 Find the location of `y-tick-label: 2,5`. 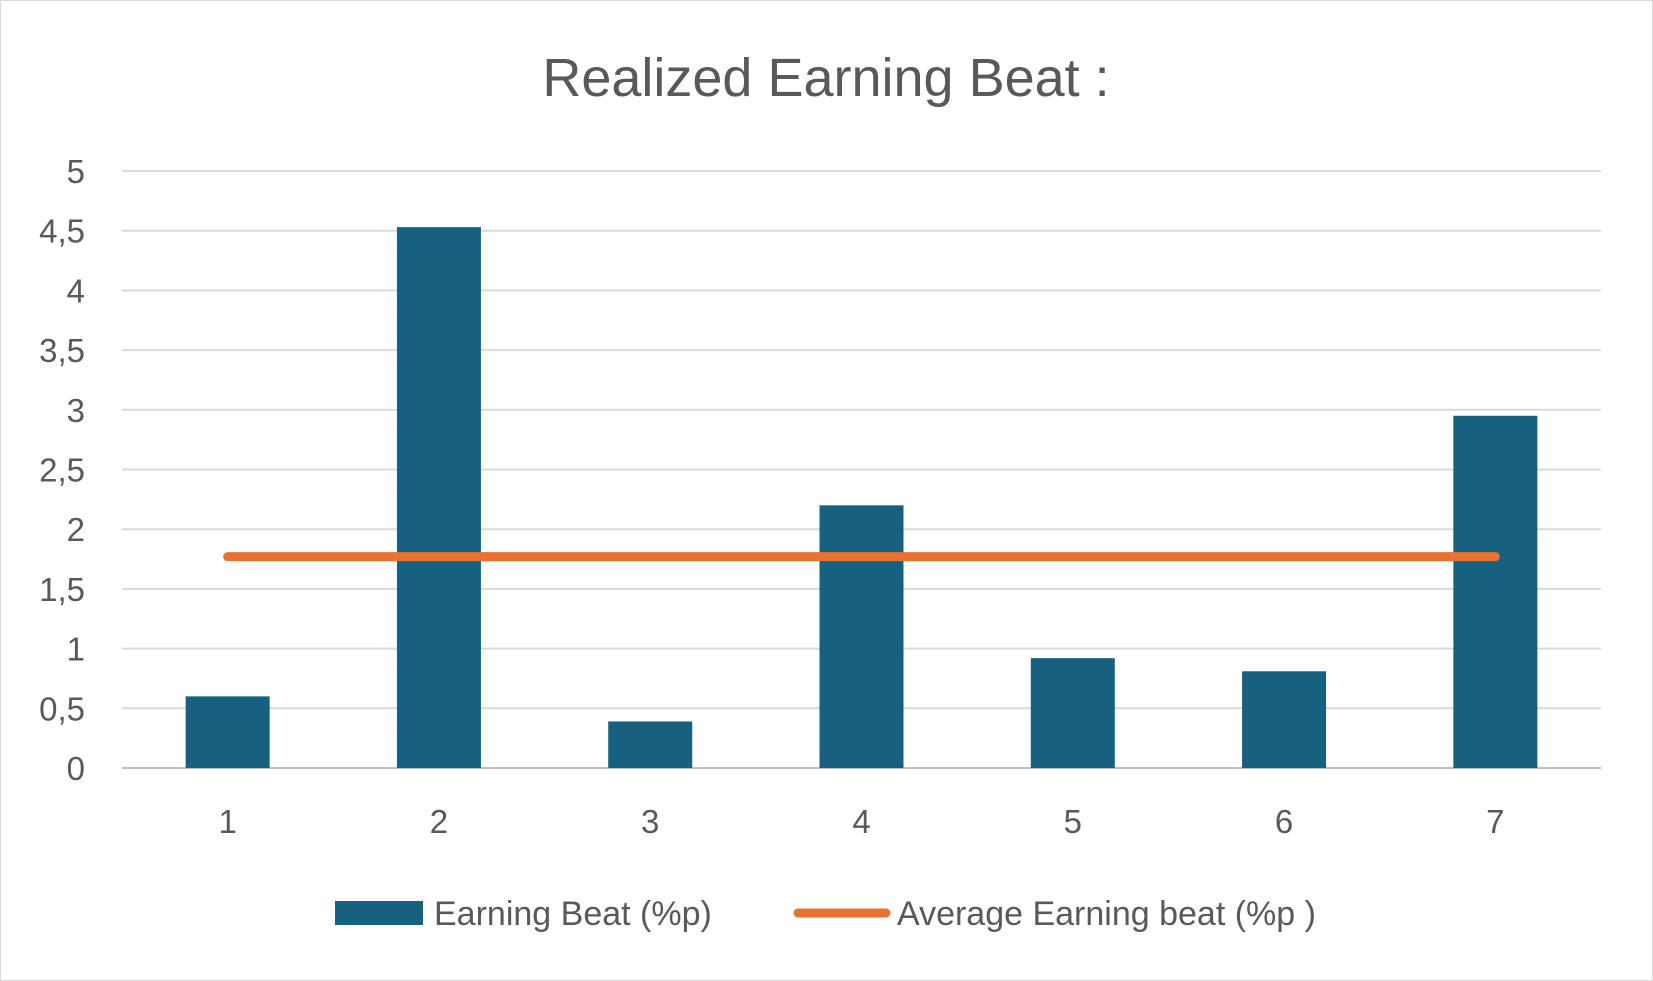

y-tick-label: 2,5 is located at coordinates (62, 470).